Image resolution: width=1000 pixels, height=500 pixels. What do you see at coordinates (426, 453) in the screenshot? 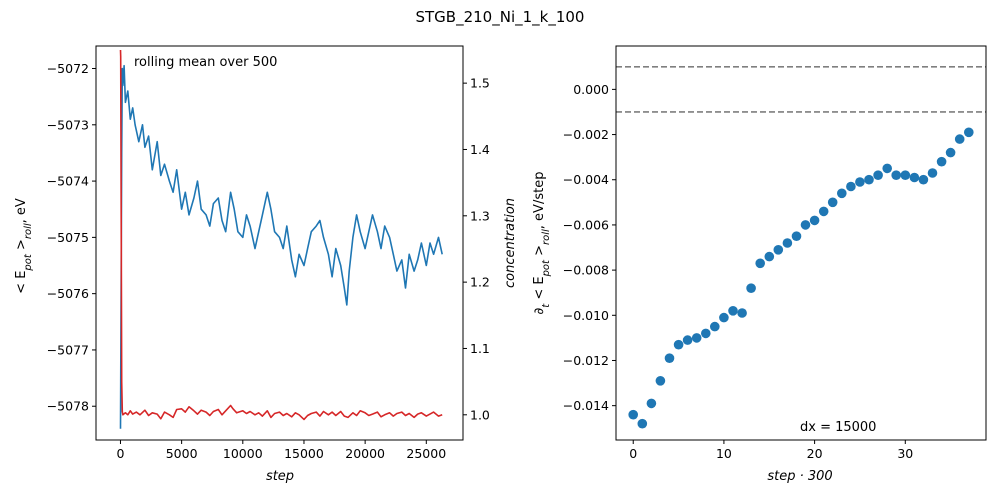
I see `x-tick-label: 25000` at bounding box center [426, 453].